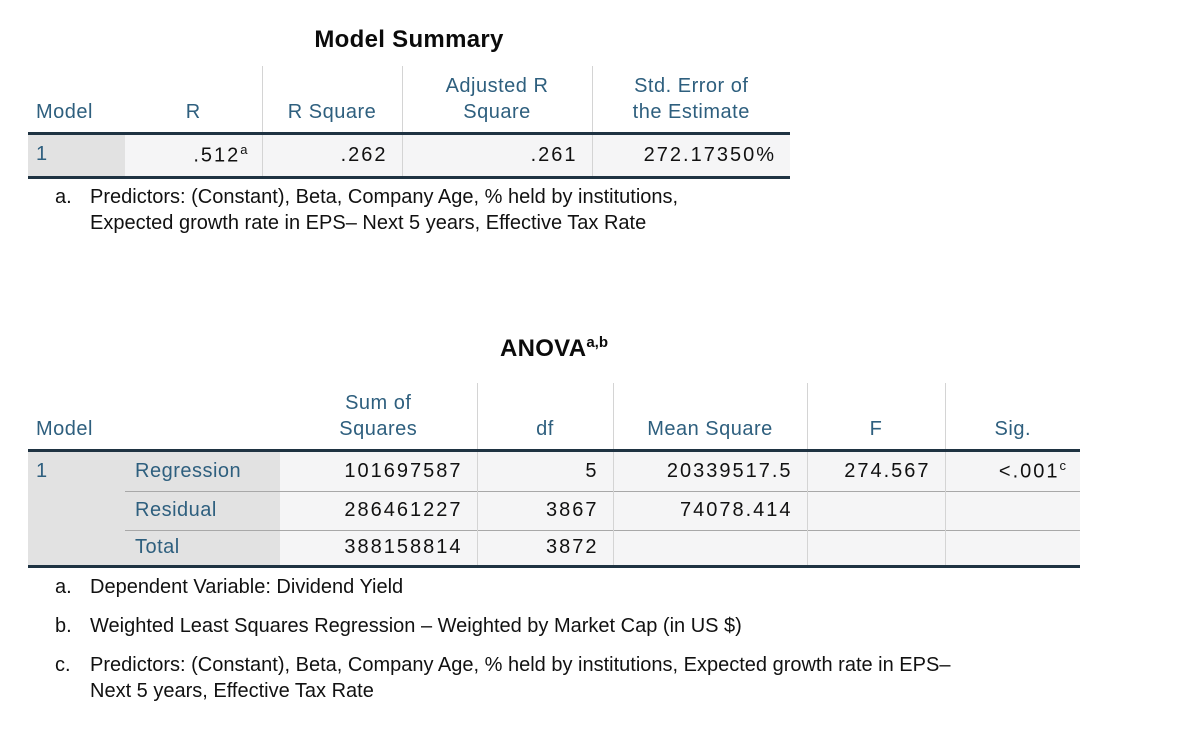 The width and height of the screenshot is (1196, 738). I want to click on an-cell-model: 1, so click(76, 508).